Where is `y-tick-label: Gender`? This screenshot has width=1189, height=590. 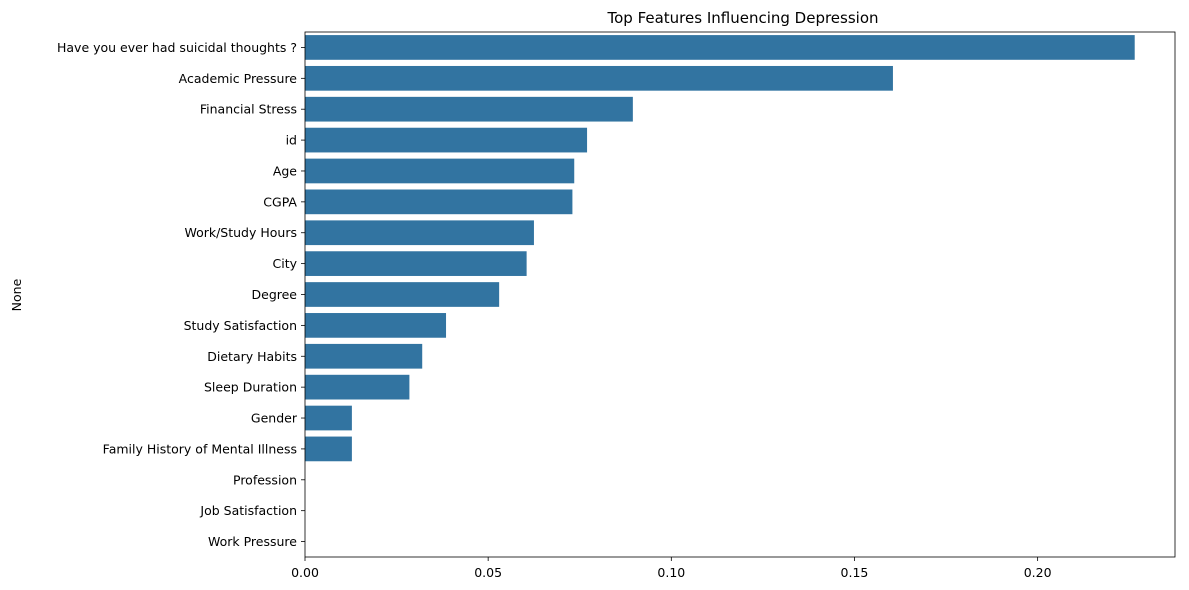 y-tick-label: Gender is located at coordinates (274, 418).